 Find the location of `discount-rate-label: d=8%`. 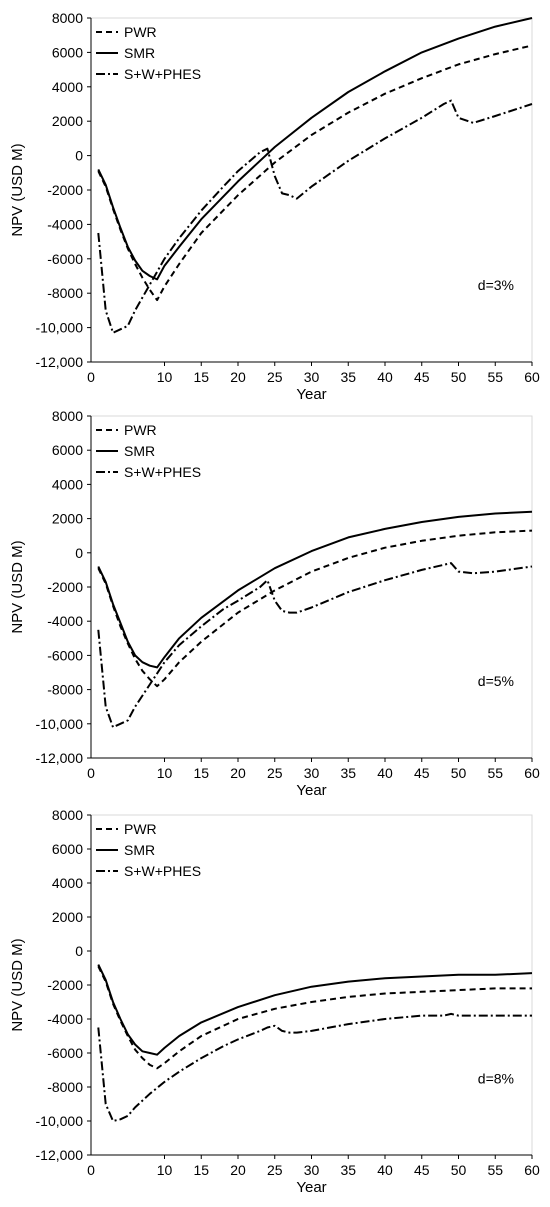

discount-rate-label: d=8% is located at coordinates (496, 1079).